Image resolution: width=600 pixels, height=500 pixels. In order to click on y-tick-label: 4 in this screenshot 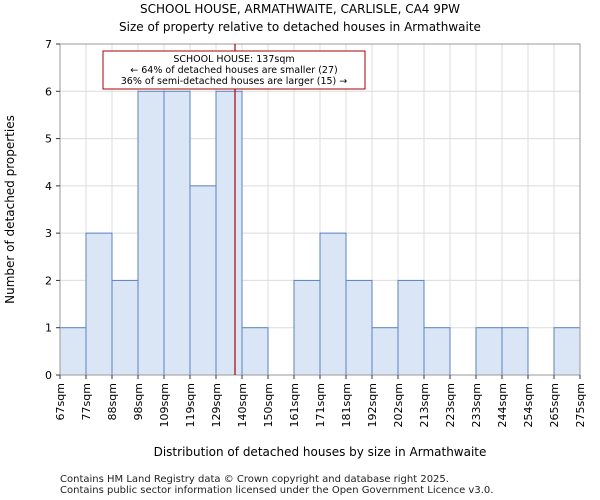, I will do `click(48, 186)`.